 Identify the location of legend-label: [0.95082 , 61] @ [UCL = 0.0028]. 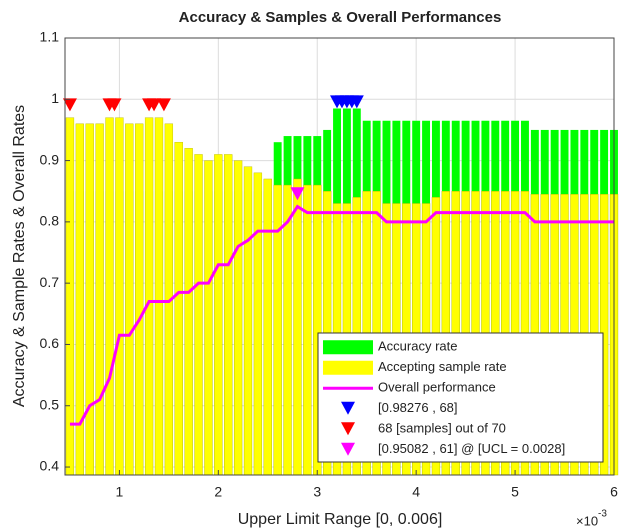
(471, 448).